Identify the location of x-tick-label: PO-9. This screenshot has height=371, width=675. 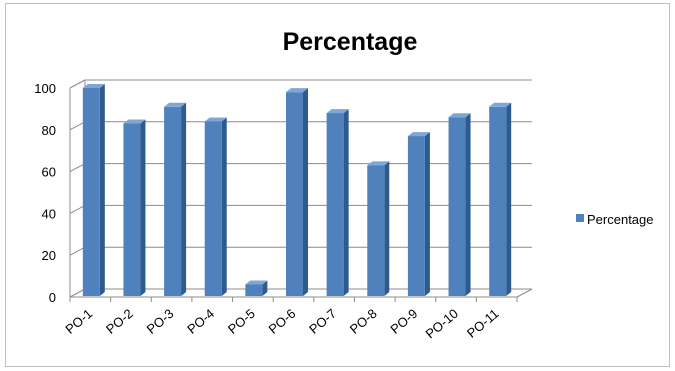
(403, 321).